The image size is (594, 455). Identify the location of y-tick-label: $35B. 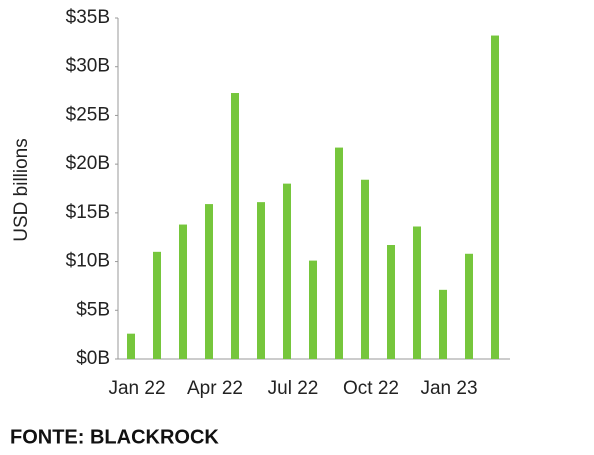
(88, 17).